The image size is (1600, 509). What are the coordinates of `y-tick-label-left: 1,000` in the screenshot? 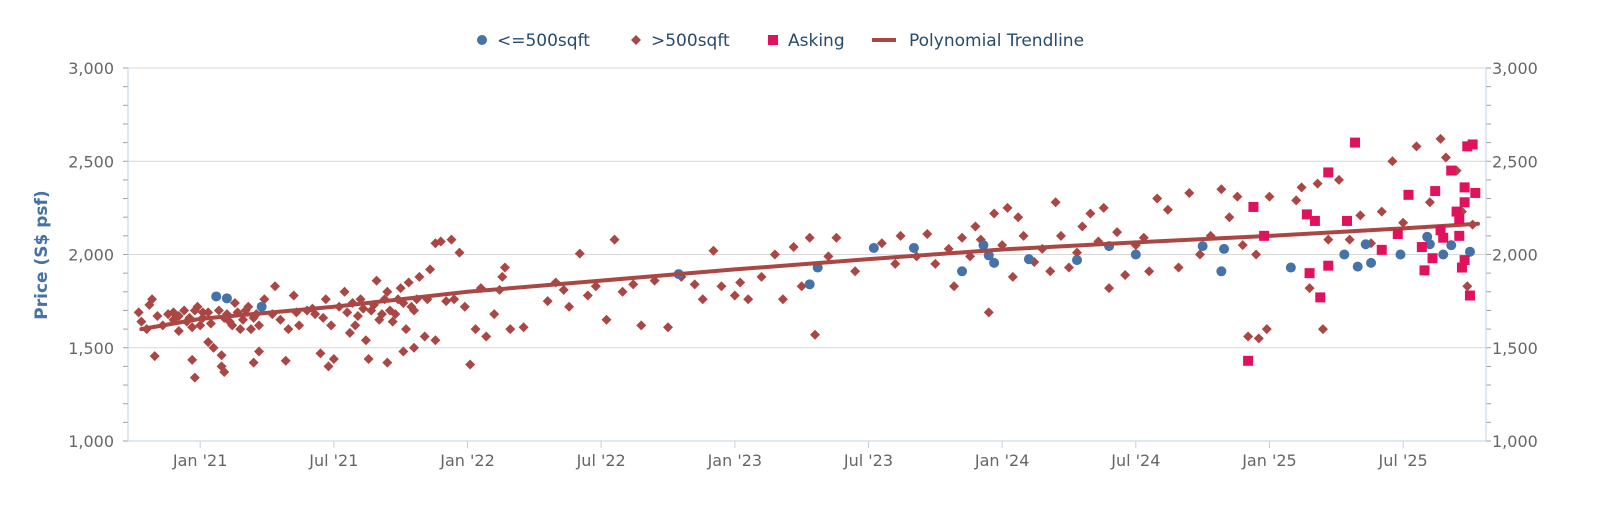 It's located at (91, 441).